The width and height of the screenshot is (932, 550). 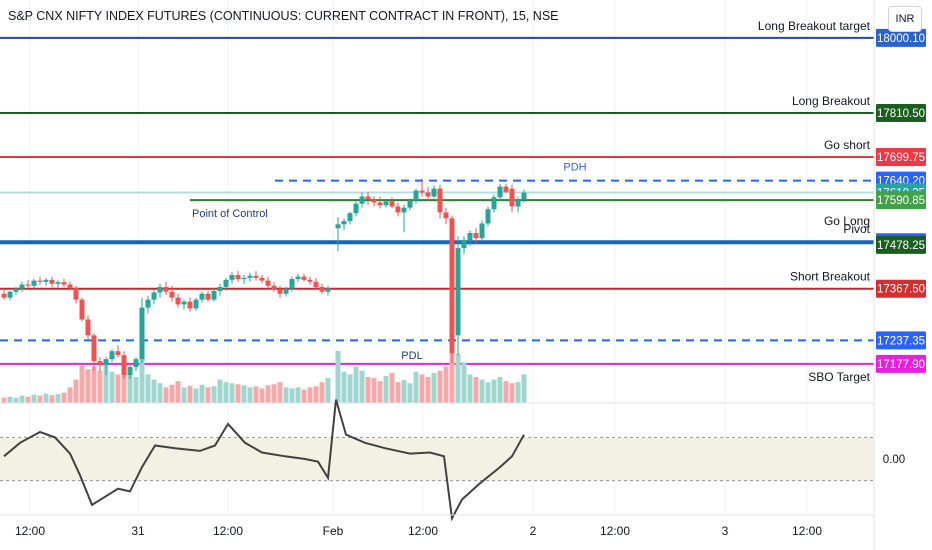 What do you see at coordinates (725, 531) in the screenshot?
I see `time-tick-label-7: 3` at bounding box center [725, 531].